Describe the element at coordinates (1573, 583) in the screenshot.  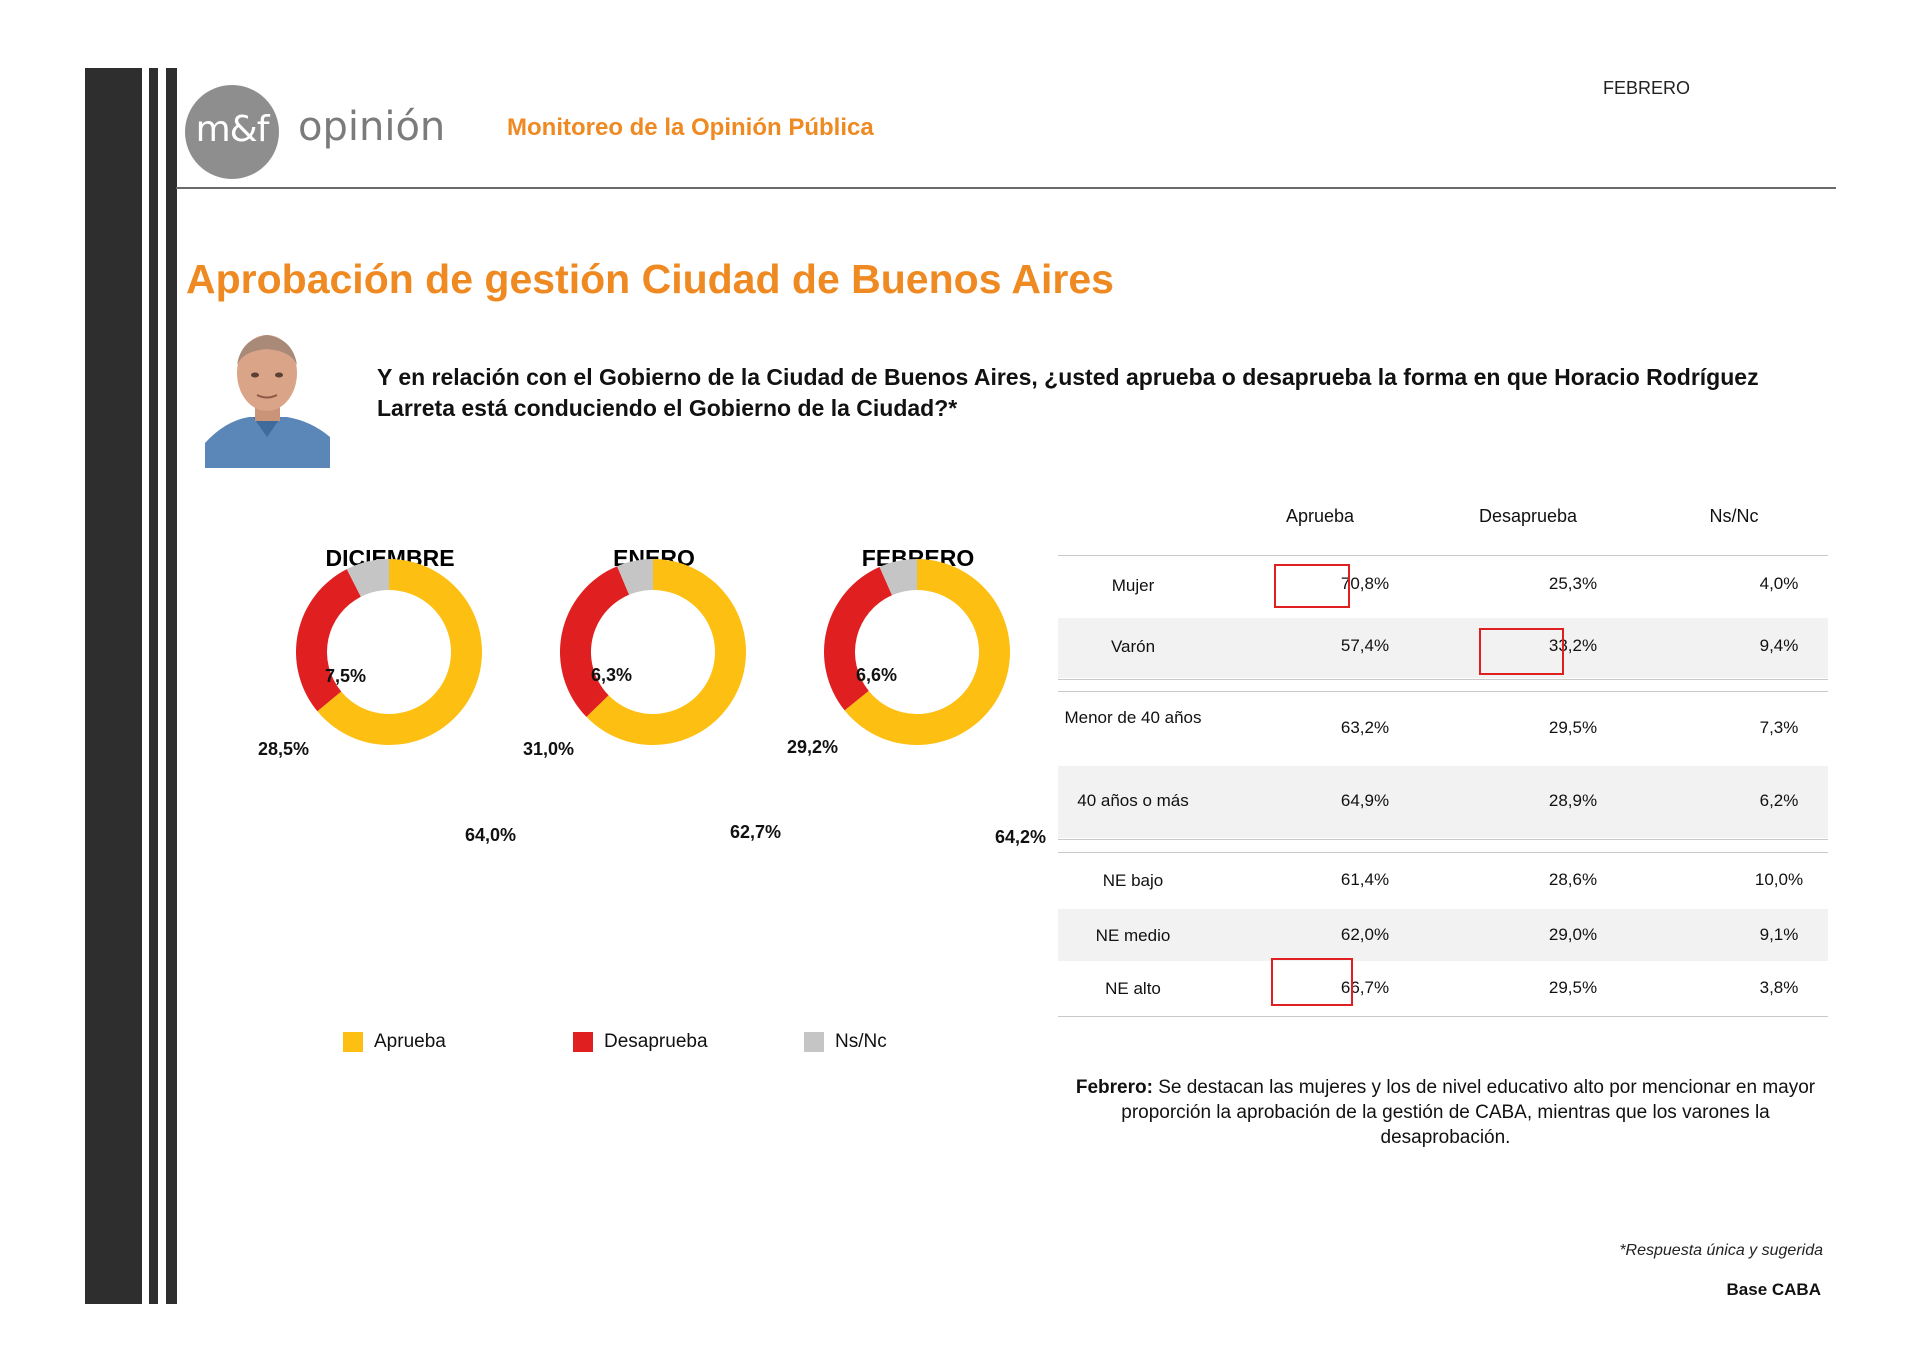
I see `cell-desaprueba: 25,3%` at that location.